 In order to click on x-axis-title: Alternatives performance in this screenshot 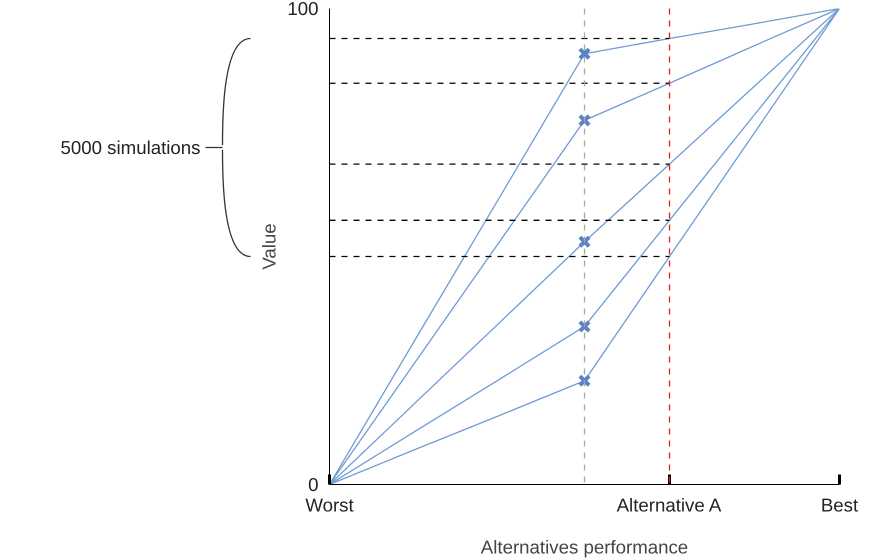, I will do `click(584, 547)`.